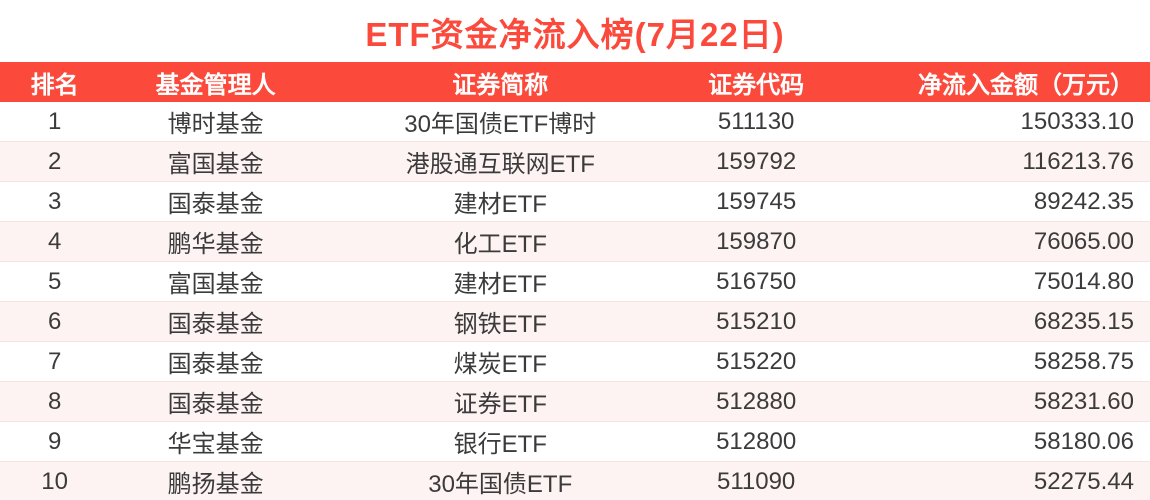 The image size is (1150, 500). Describe the element at coordinates (991, 82) in the screenshot. I see `column-header-4: 净流入金额（万元）` at that location.